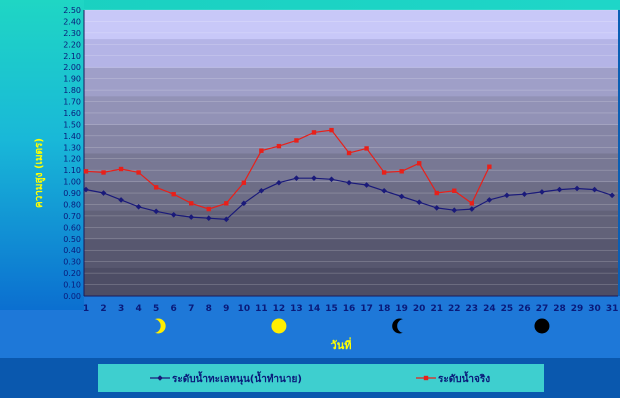  I want to click on x-tick-label: 17, so click(366, 309).